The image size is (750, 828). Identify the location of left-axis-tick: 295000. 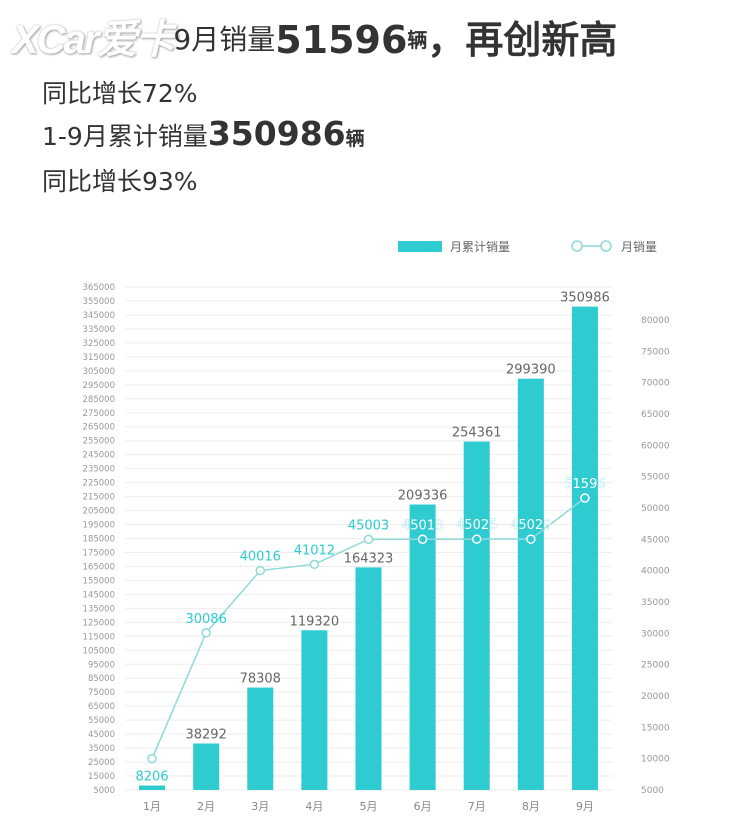
(99, 386).